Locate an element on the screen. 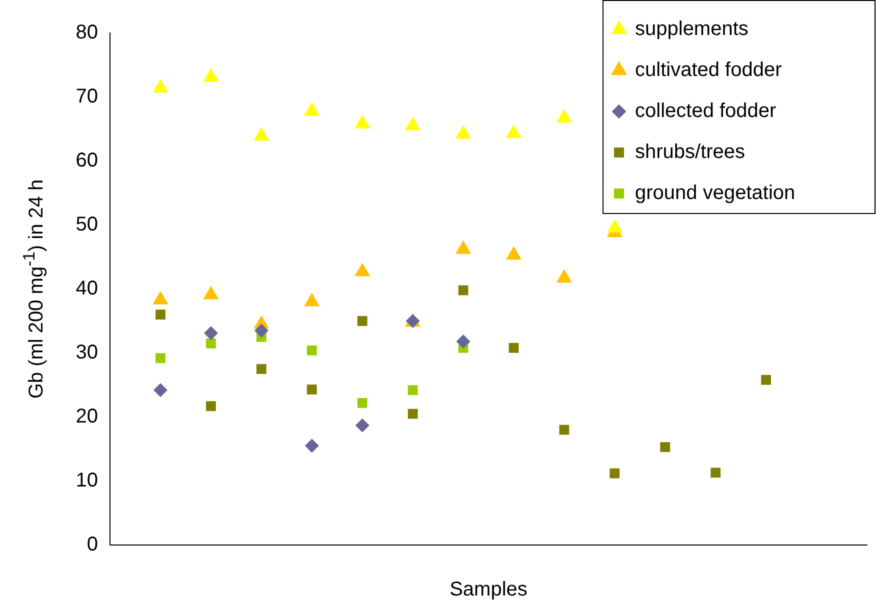 Image resolution: width=876 pixels, height=606 pixels. y-tick-label: 20 is located at coordinates (87, 417).